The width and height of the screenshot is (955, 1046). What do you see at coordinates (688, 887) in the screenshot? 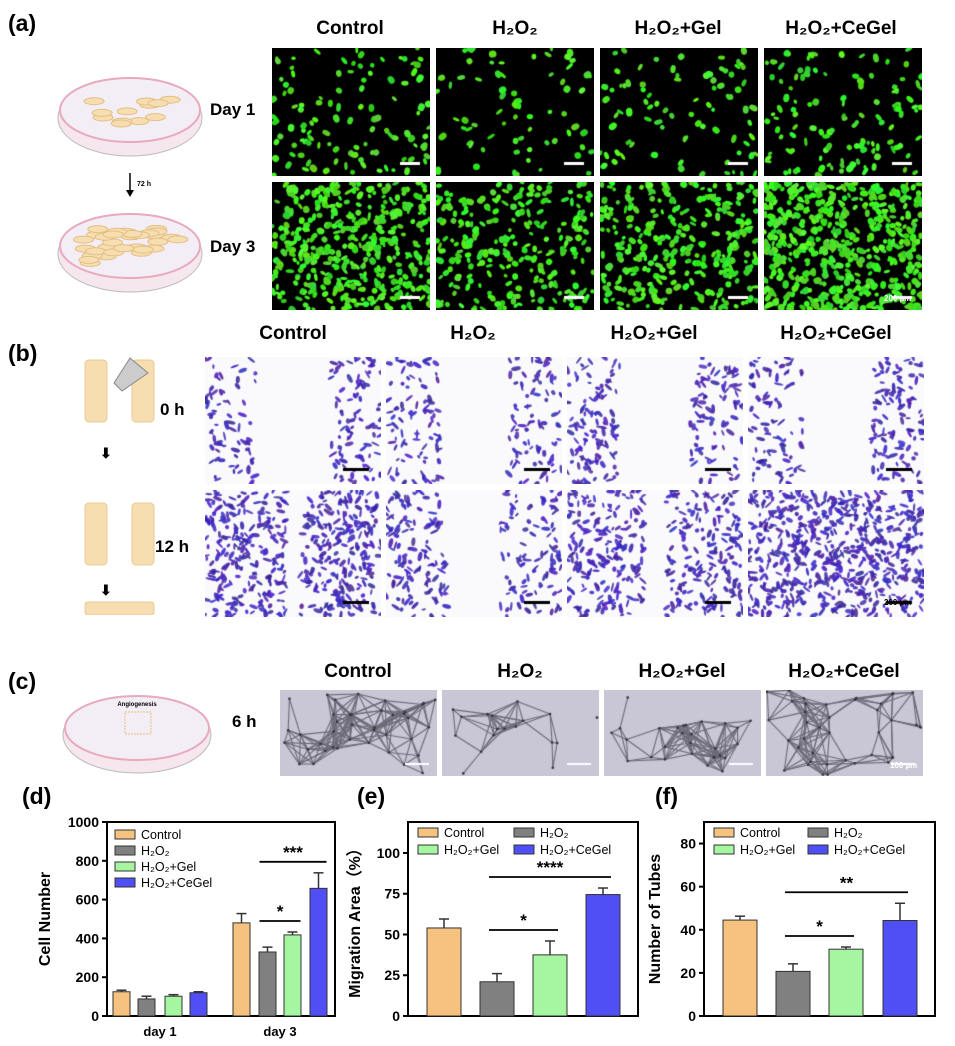
I see `chart-f-ytick-label: 60` at bounding box center [688, 887].